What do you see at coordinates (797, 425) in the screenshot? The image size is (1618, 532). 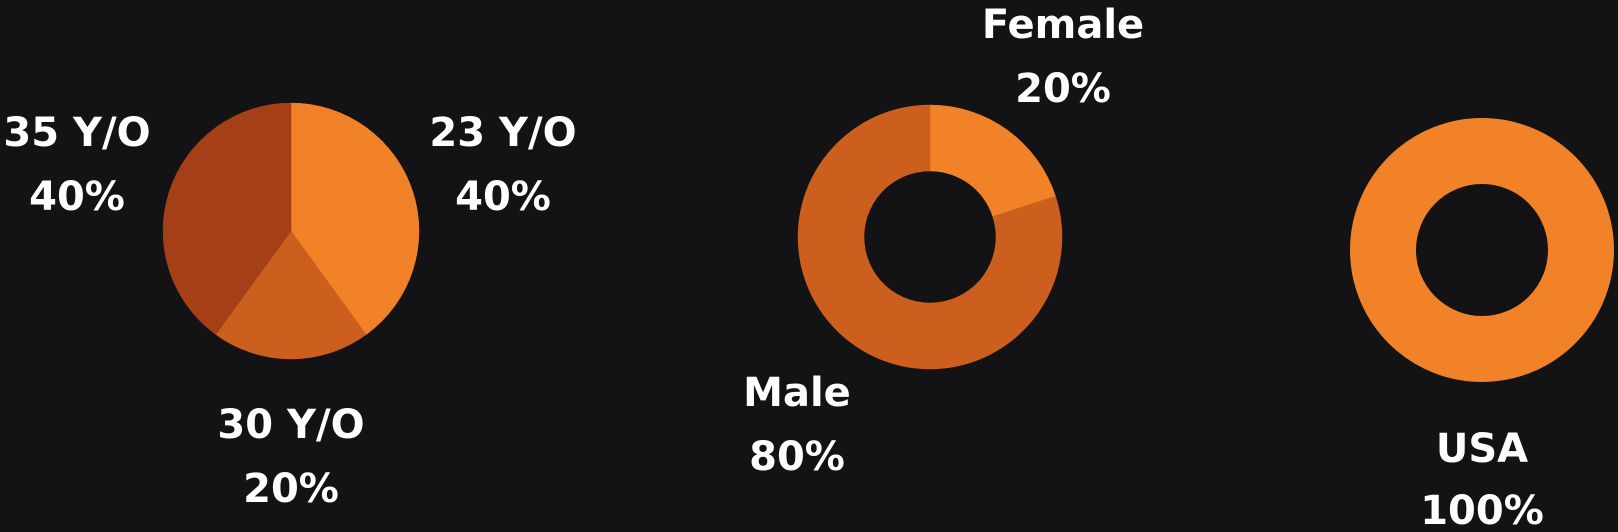 I see `slice-label-male: Male 80%` at bounding box center [797, 425].